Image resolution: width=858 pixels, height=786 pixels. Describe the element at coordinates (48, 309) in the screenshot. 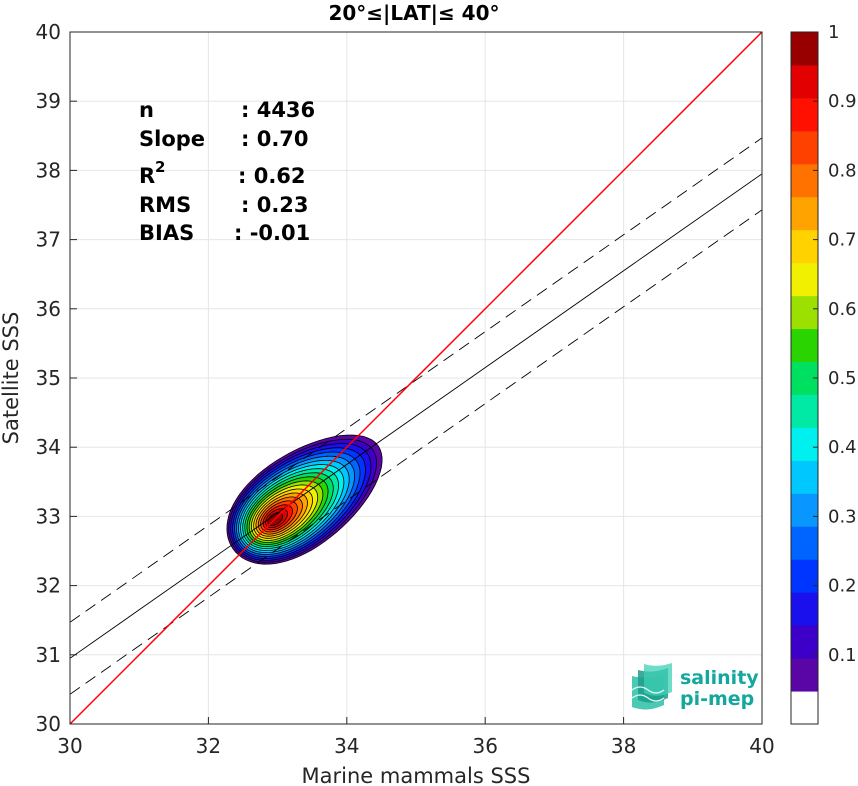

I see `y-tick-label: 36` at that location.